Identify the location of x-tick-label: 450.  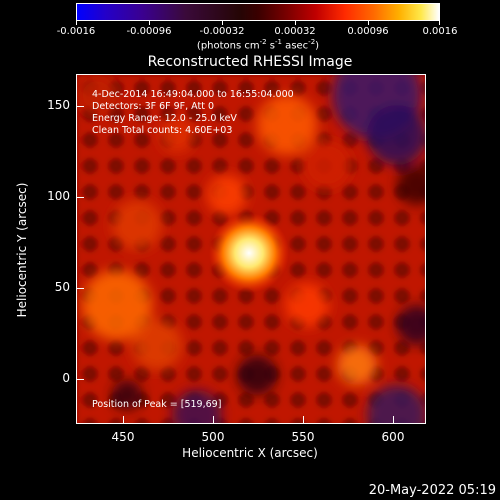
(123, 437).